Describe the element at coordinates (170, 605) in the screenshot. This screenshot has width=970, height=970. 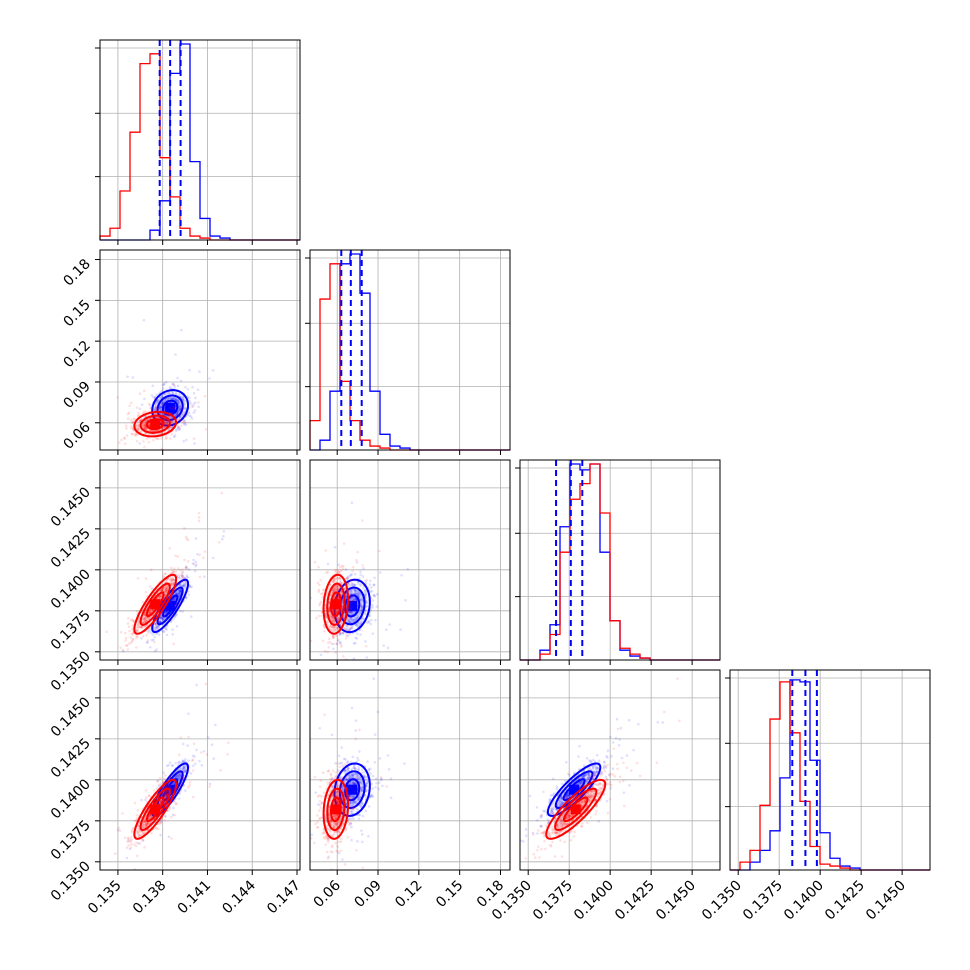
I see `density-peak-blue` at that location.